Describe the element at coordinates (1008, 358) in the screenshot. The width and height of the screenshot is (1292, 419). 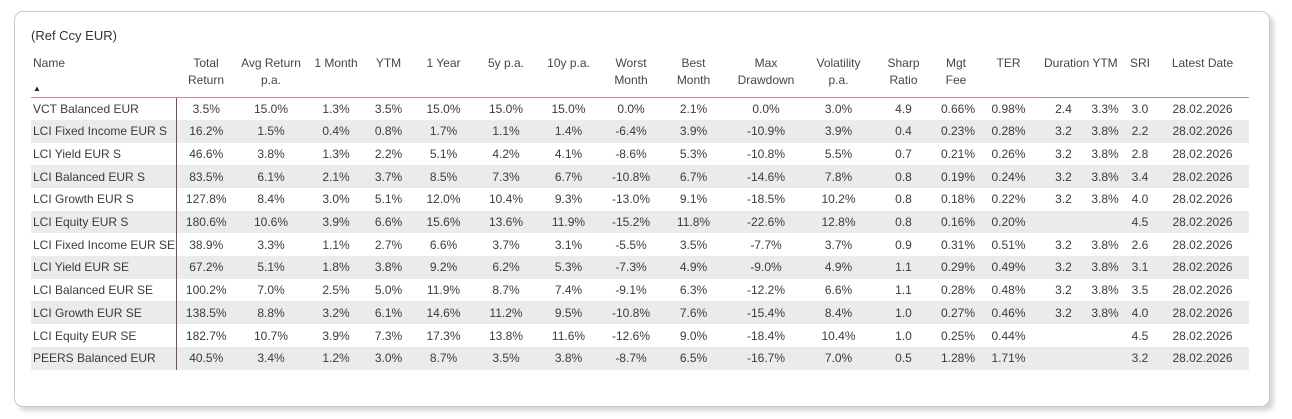
I see `value-cell-ter: 1.71%` at that location.